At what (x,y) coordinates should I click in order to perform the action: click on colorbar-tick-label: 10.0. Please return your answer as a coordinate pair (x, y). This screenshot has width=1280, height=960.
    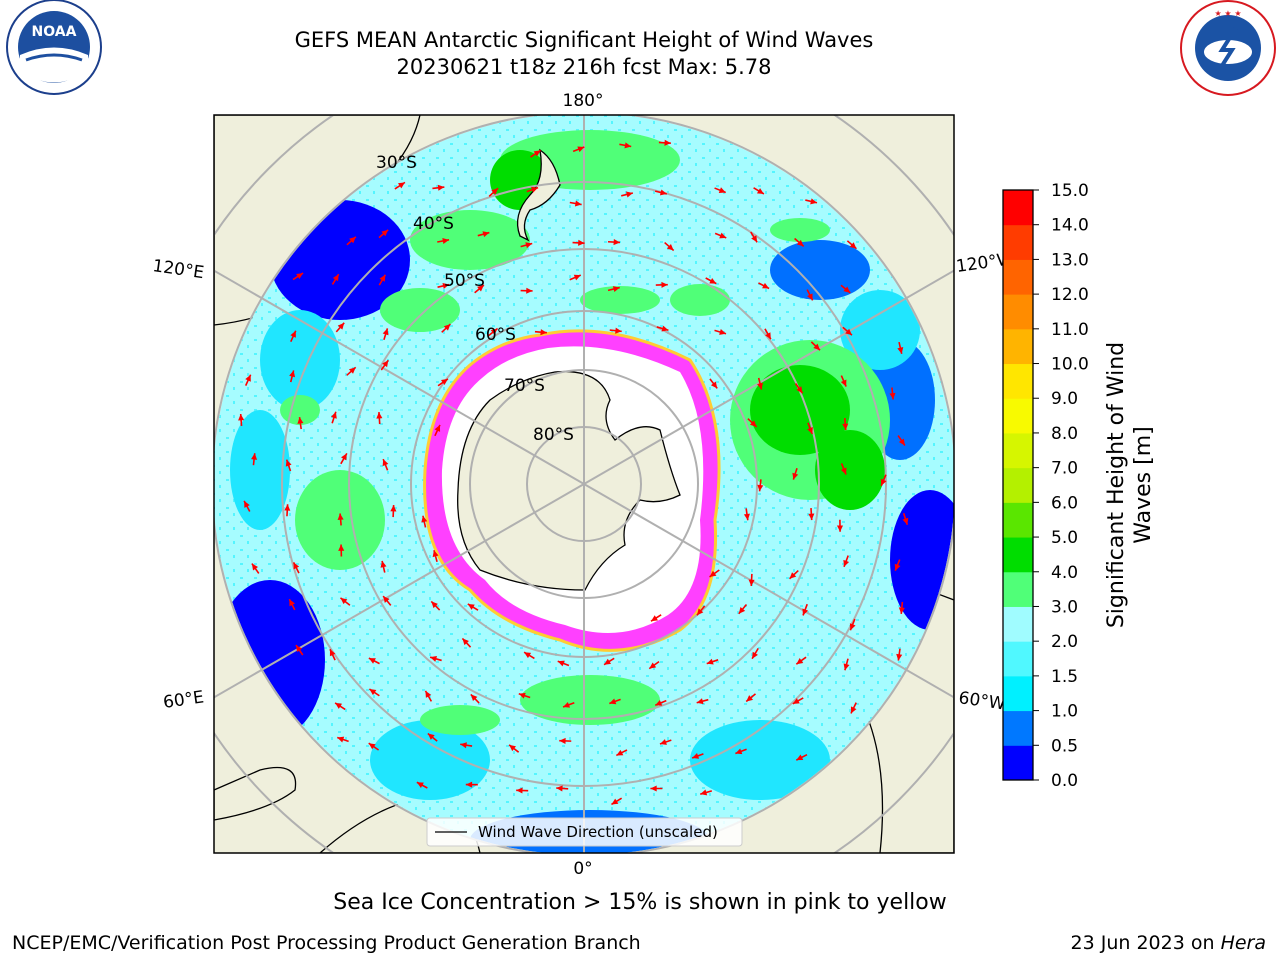
    Looking at the image, I should click on (1070, 365).